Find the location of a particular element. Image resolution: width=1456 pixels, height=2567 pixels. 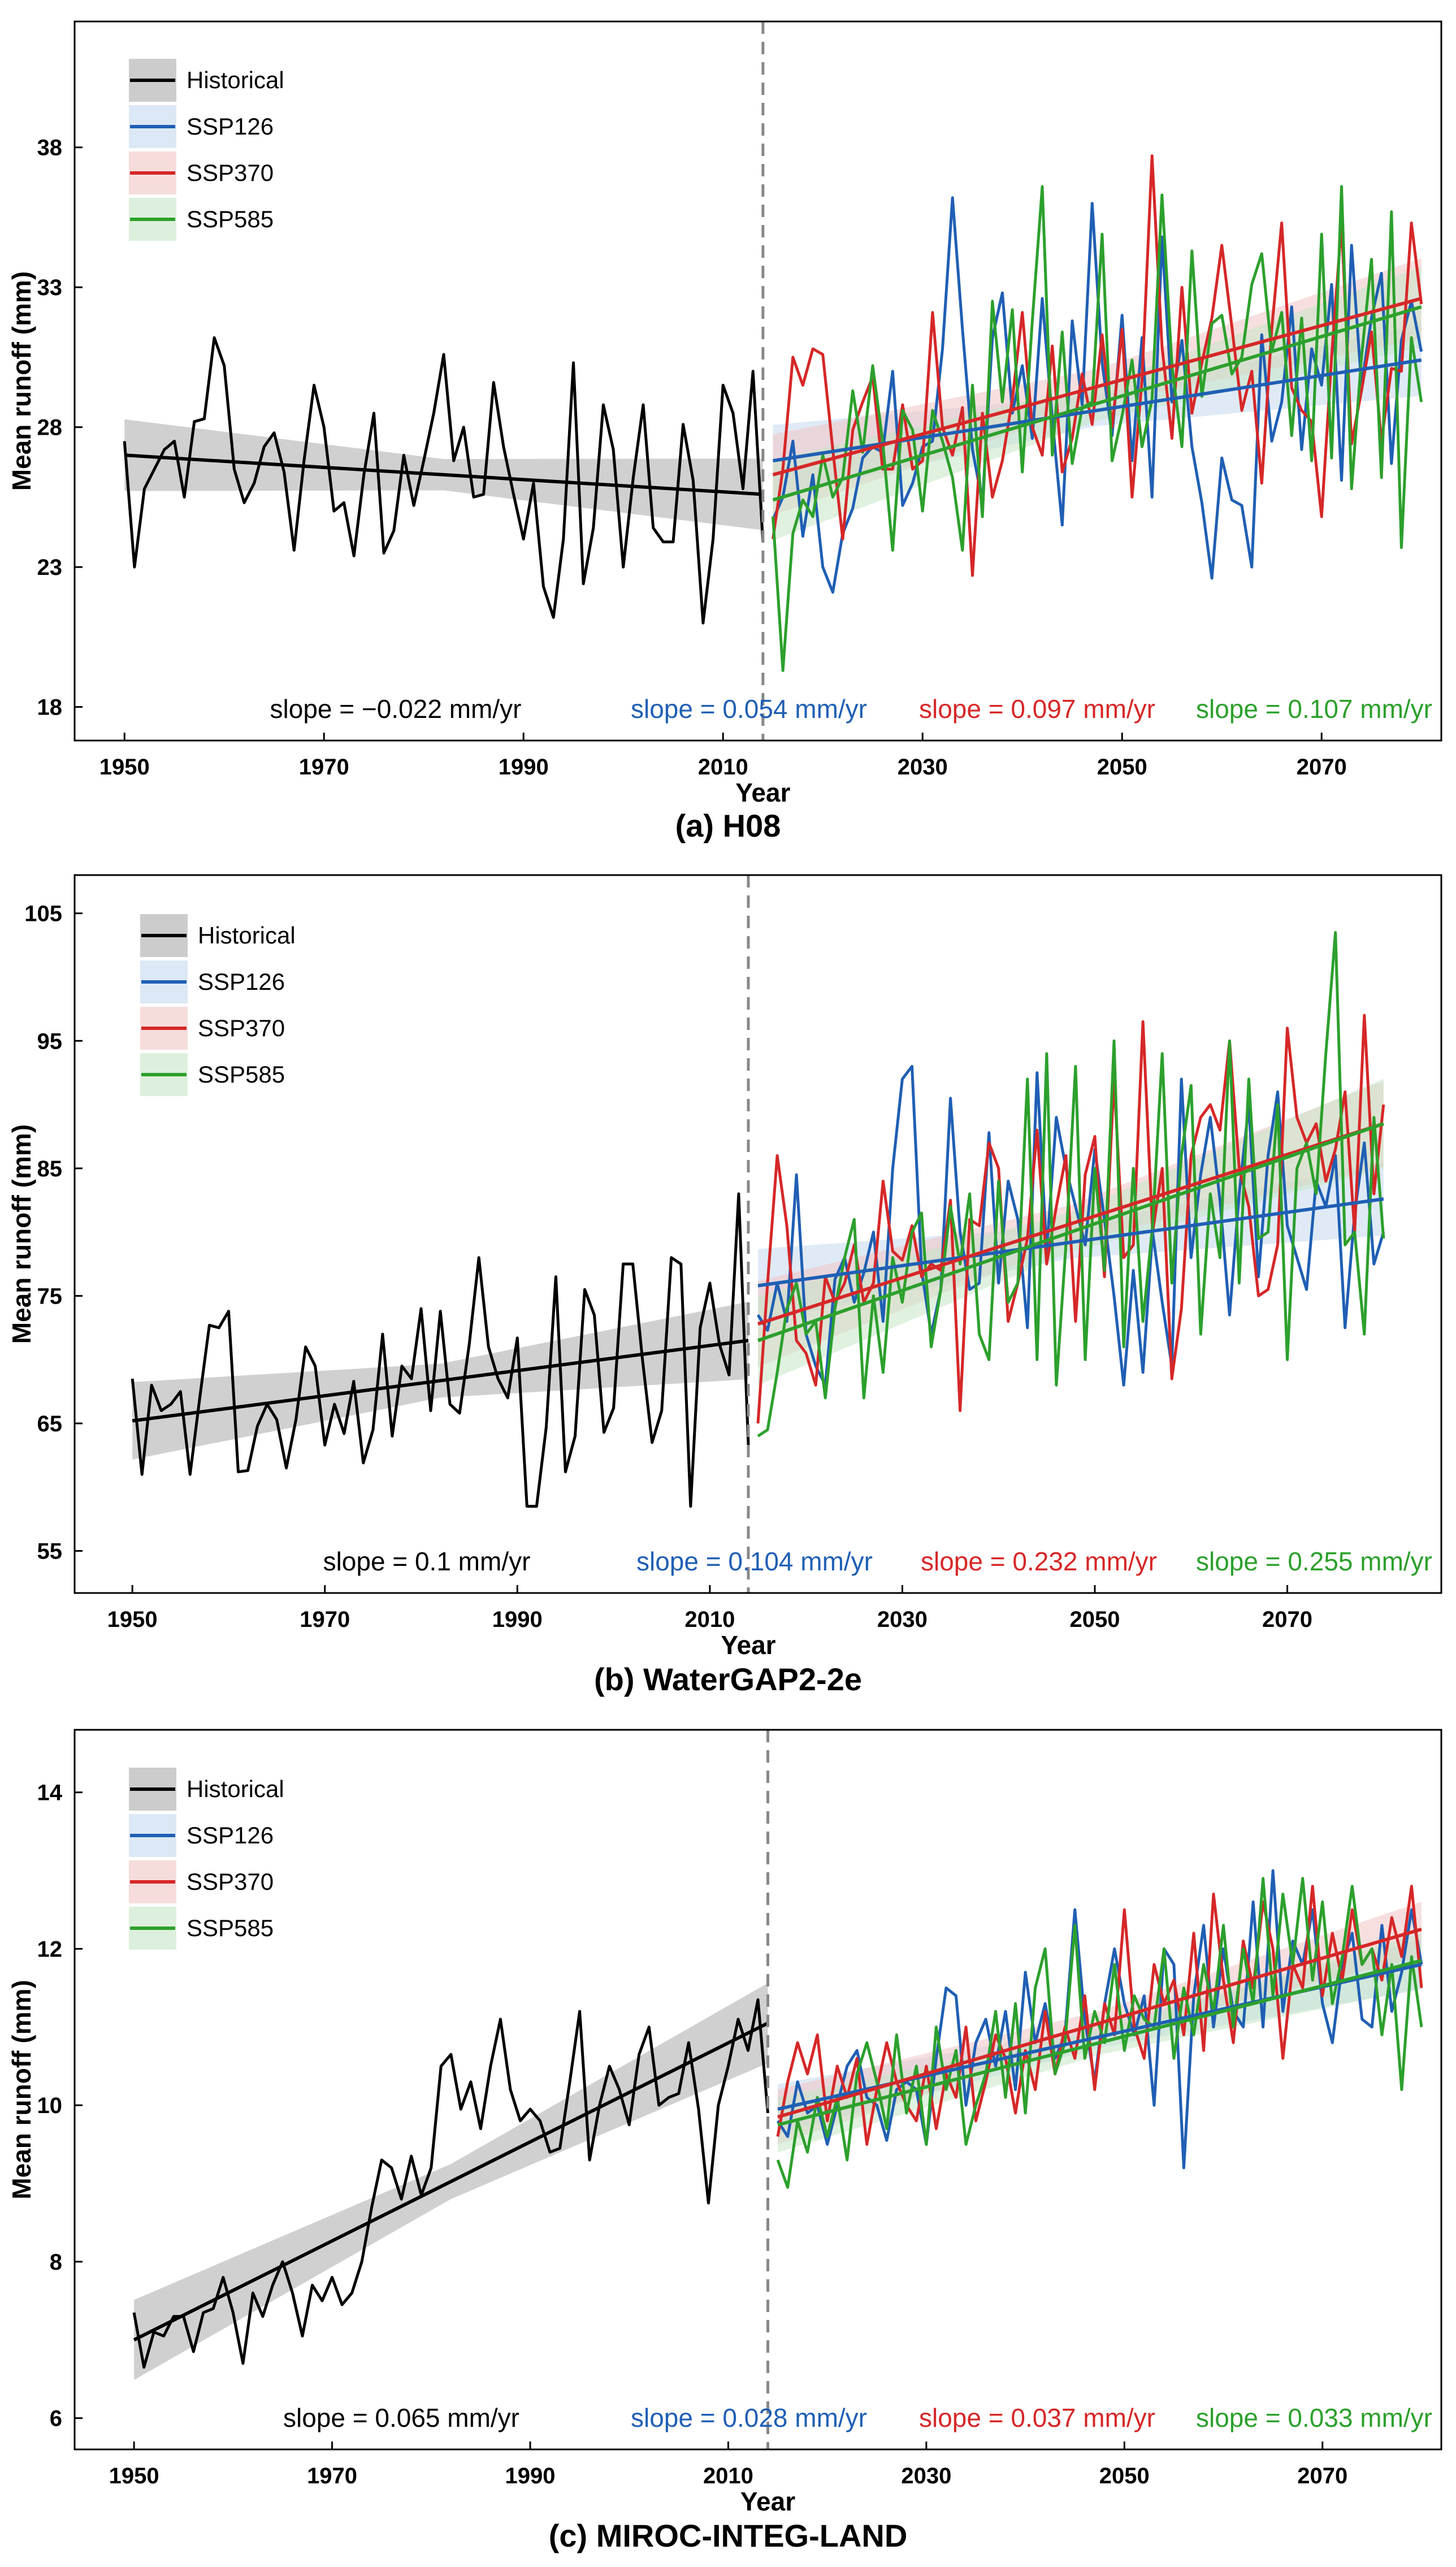

slope-annotation: slope = 0.097 mm/yr is located at coordinates (1037, 709).